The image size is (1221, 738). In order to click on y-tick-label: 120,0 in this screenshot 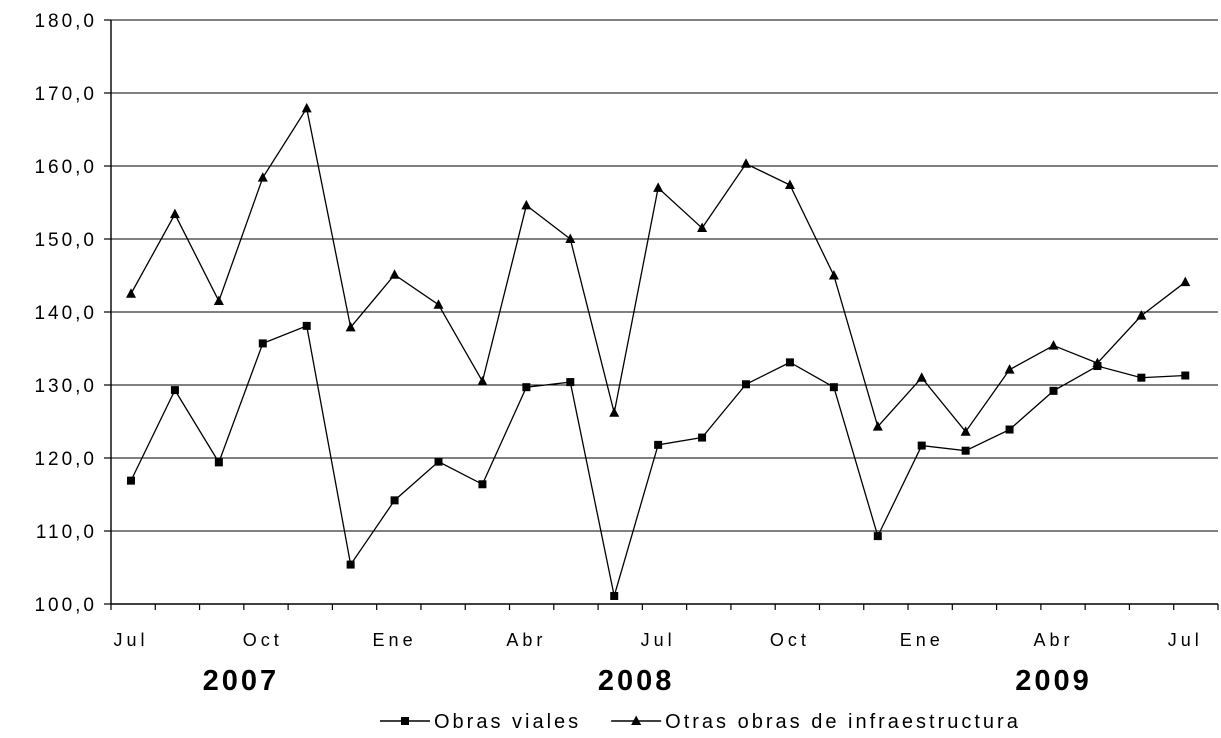, I will do `click(65, 459)`.